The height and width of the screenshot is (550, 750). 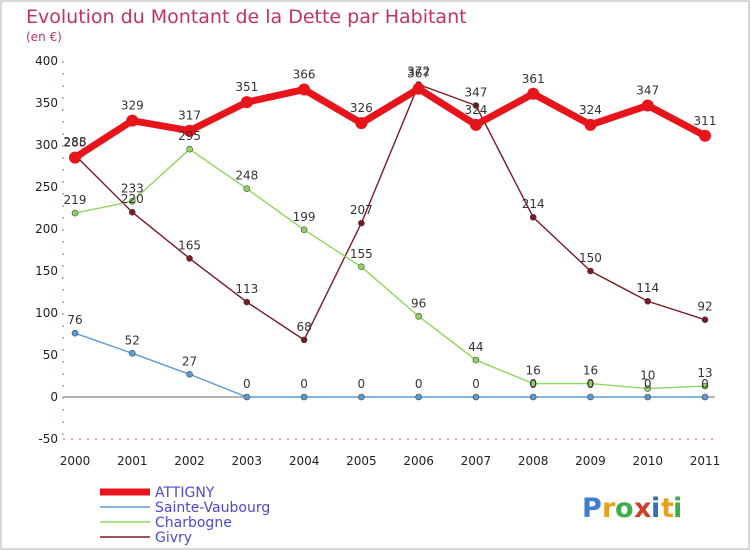 What do you see at coordinates (418, 303) in the screenshot?
I see `data-label: 96` at bounding box center [418, 303].